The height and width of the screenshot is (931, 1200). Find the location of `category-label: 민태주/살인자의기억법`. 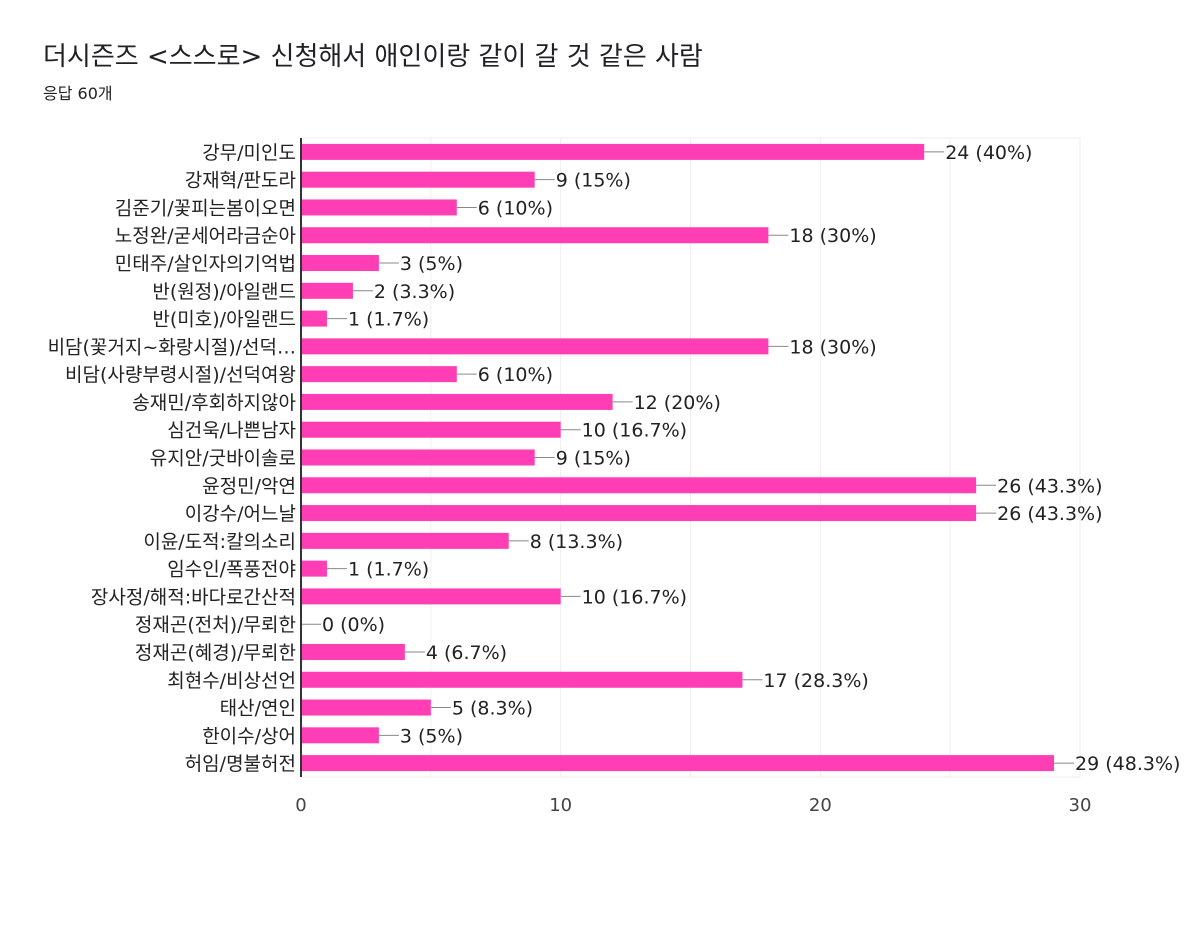

category-label: 민태주/살인자의기억법 is located at coordinates (205, 264).